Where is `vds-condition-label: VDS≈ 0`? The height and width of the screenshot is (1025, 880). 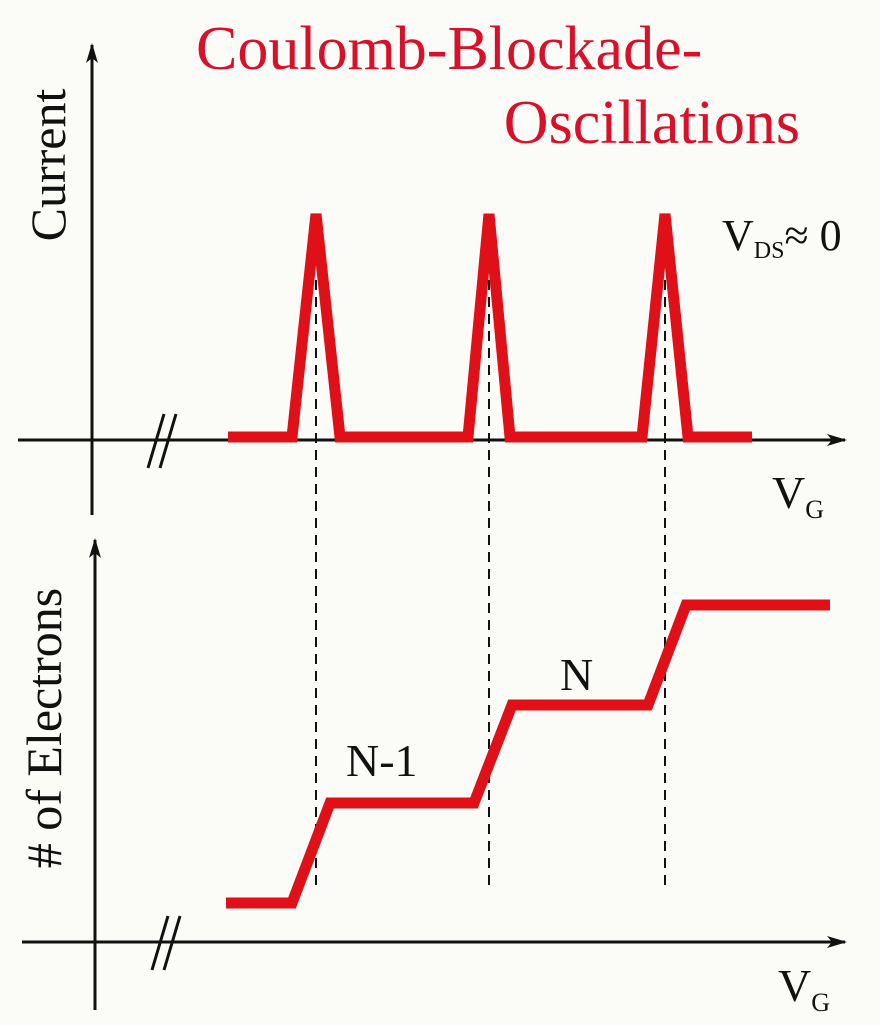 vds-condition-label: VDS≈ 0 is located at coordinates (782, 243).